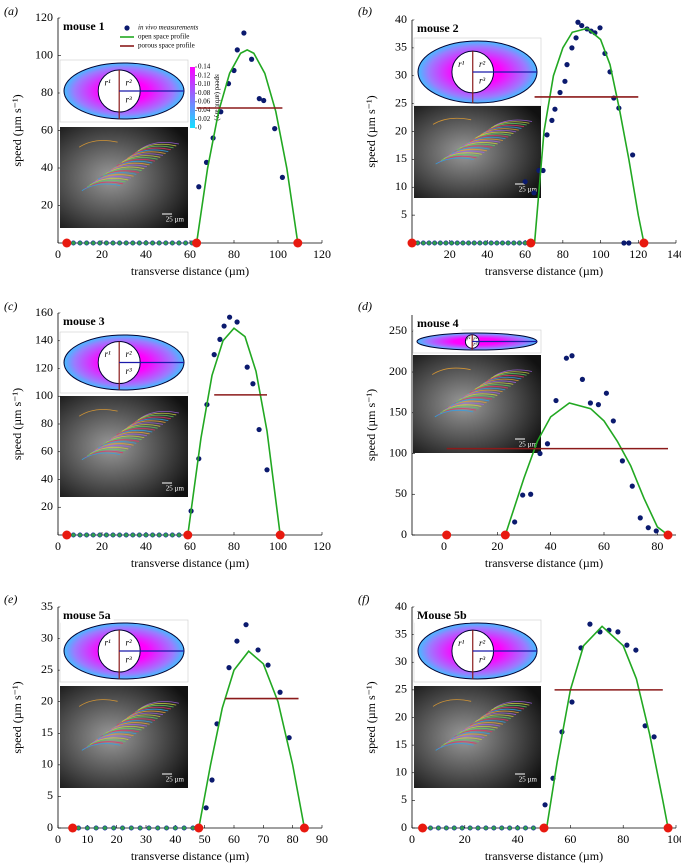 The height and width of the screenshot is (865, 681). Describe the element at coordinates (47, 764) in the screenshot. I see `y-tick-label: 10` at that location.